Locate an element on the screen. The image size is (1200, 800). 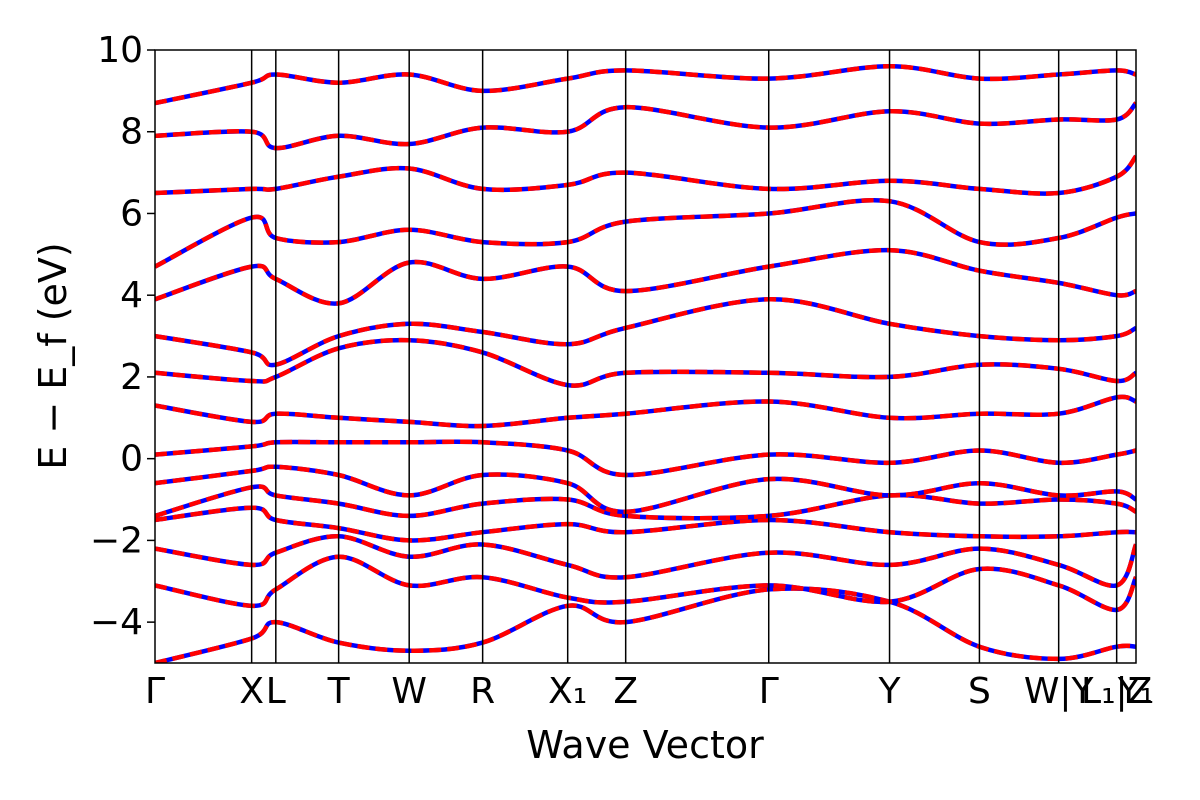
x-tick-label-11: W|Y is located at coordinates (1059, 691).